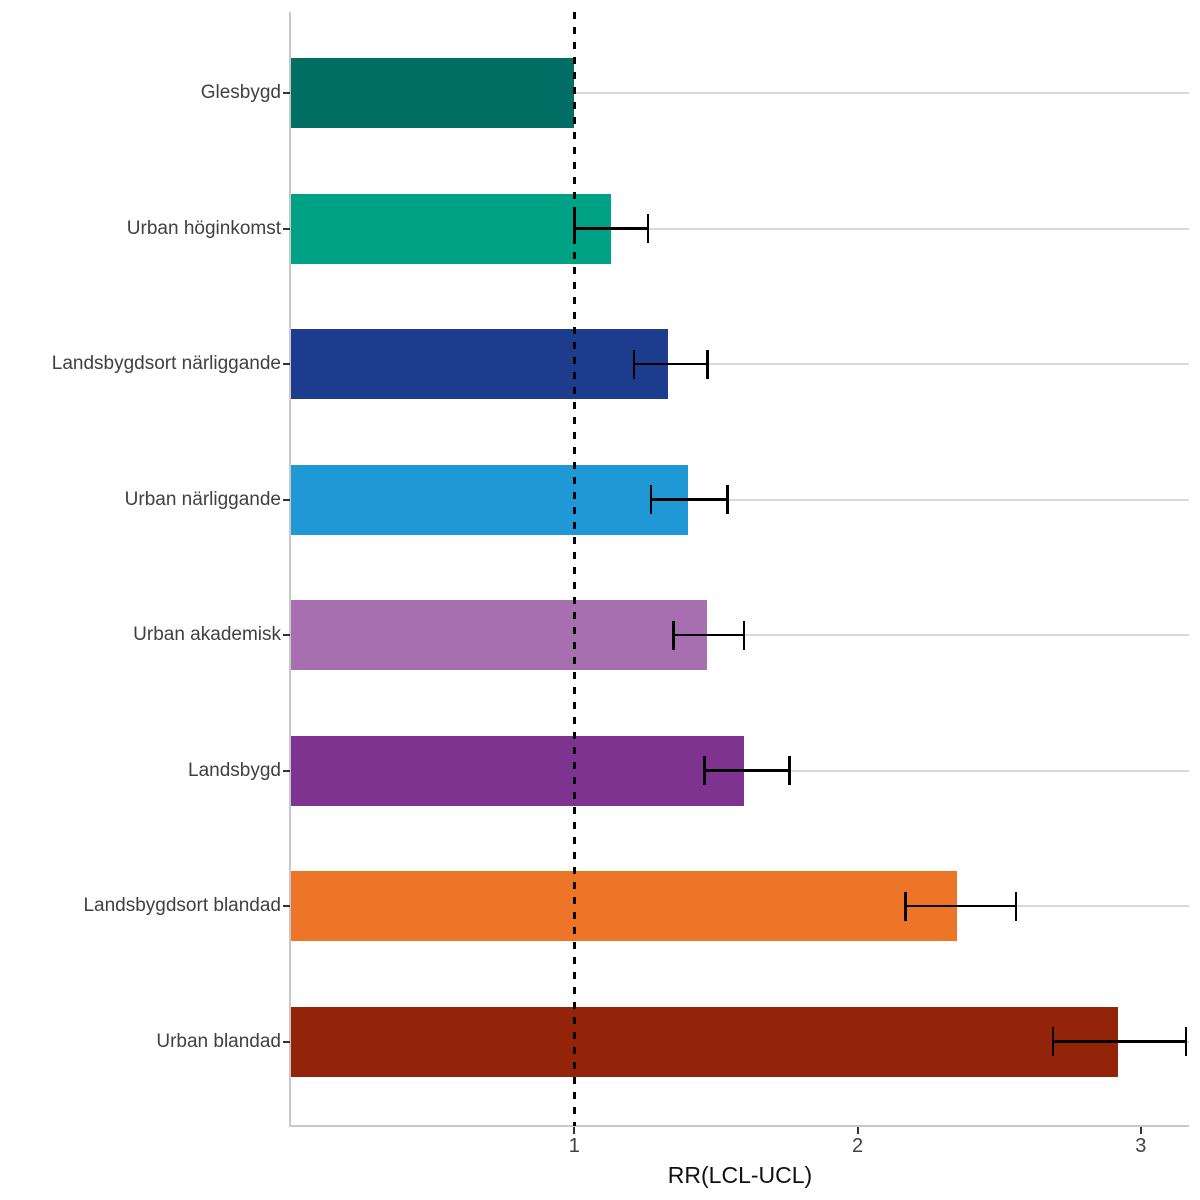 The image size is (1200, 1200). I want to click on category-label: Urban närliggande, so click(202, 499).